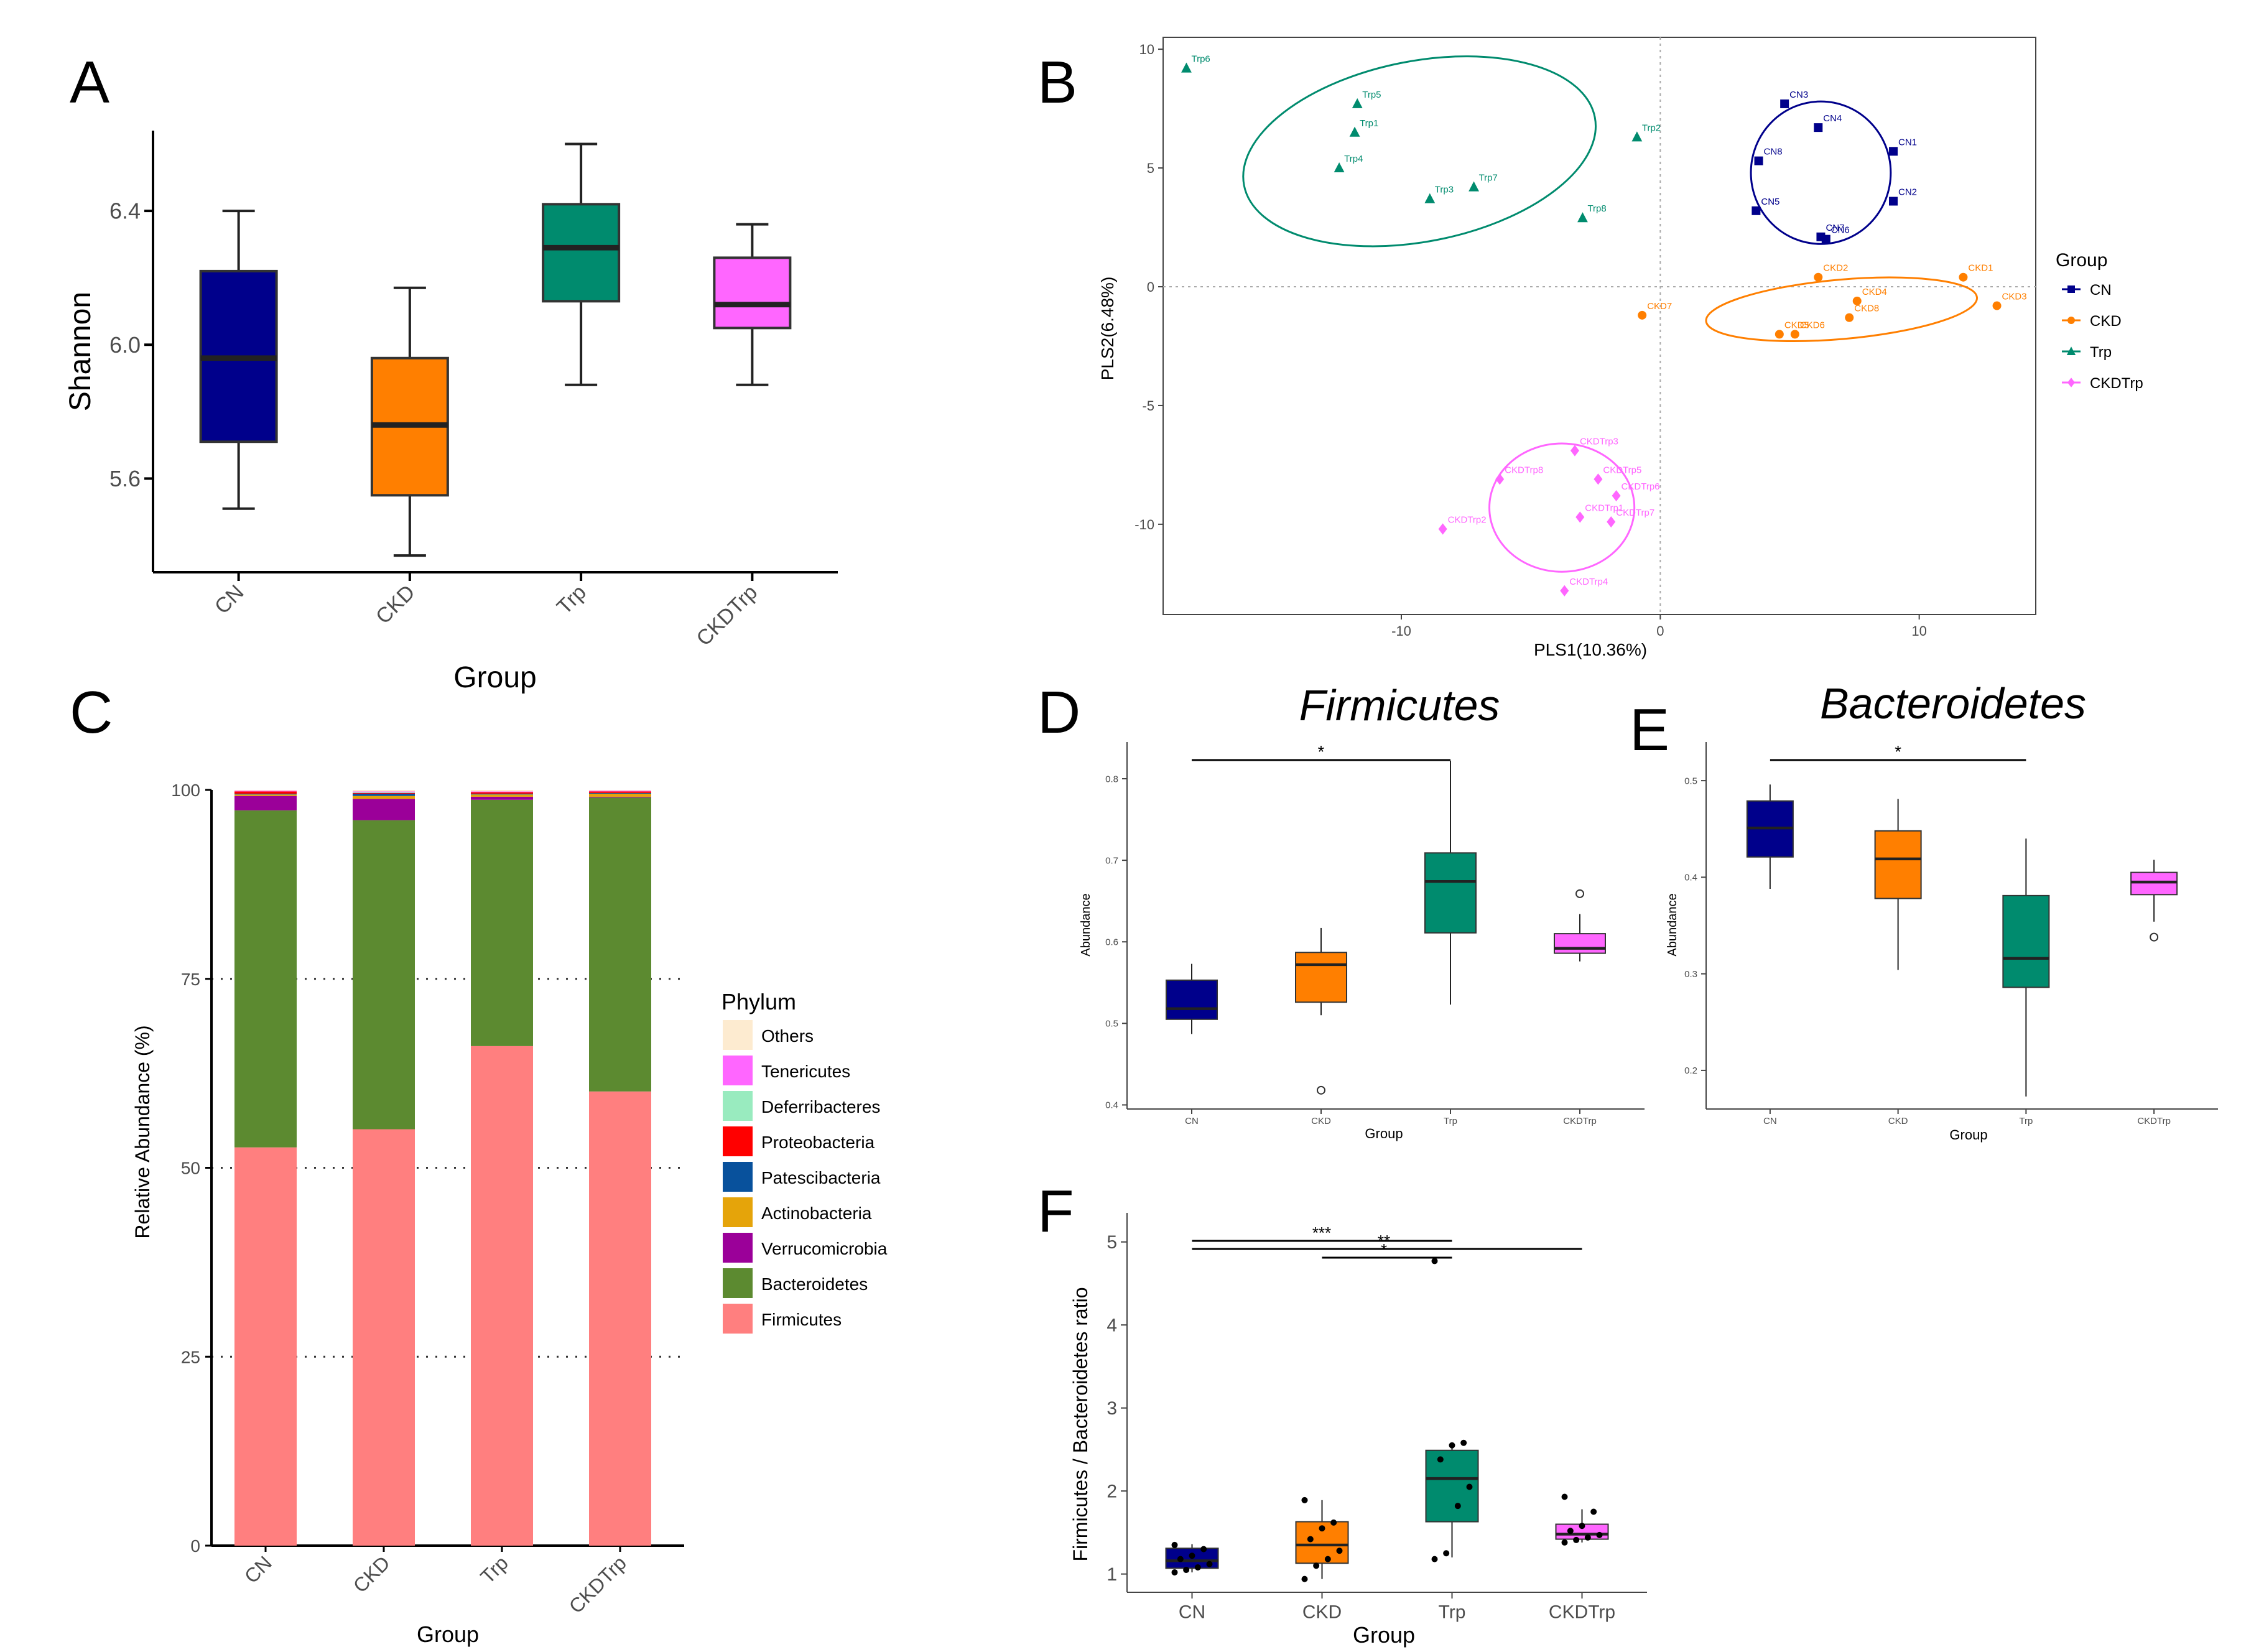  I want to click on legend-item-deferribacteres: Deferribacteres, so click(801, 1106).